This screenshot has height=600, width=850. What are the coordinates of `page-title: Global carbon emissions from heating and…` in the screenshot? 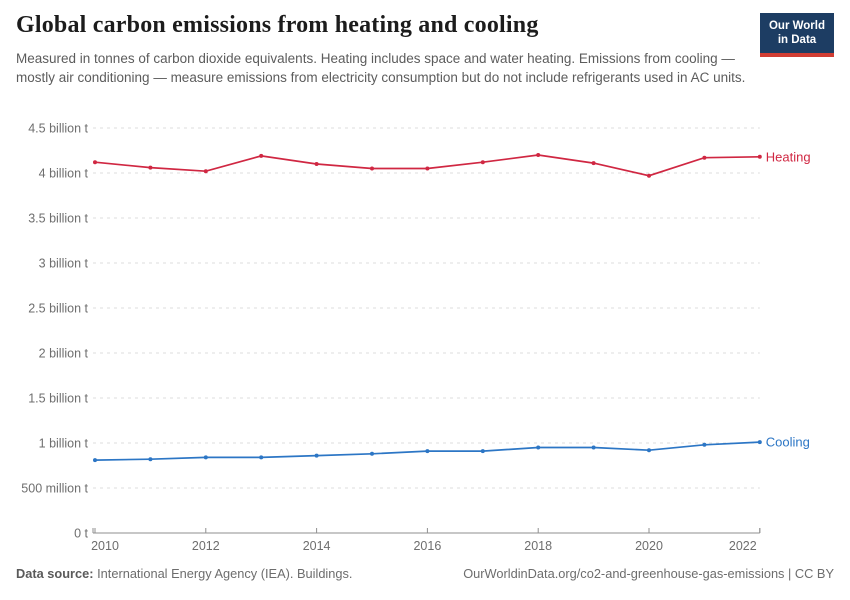 It's located at (277, 25).